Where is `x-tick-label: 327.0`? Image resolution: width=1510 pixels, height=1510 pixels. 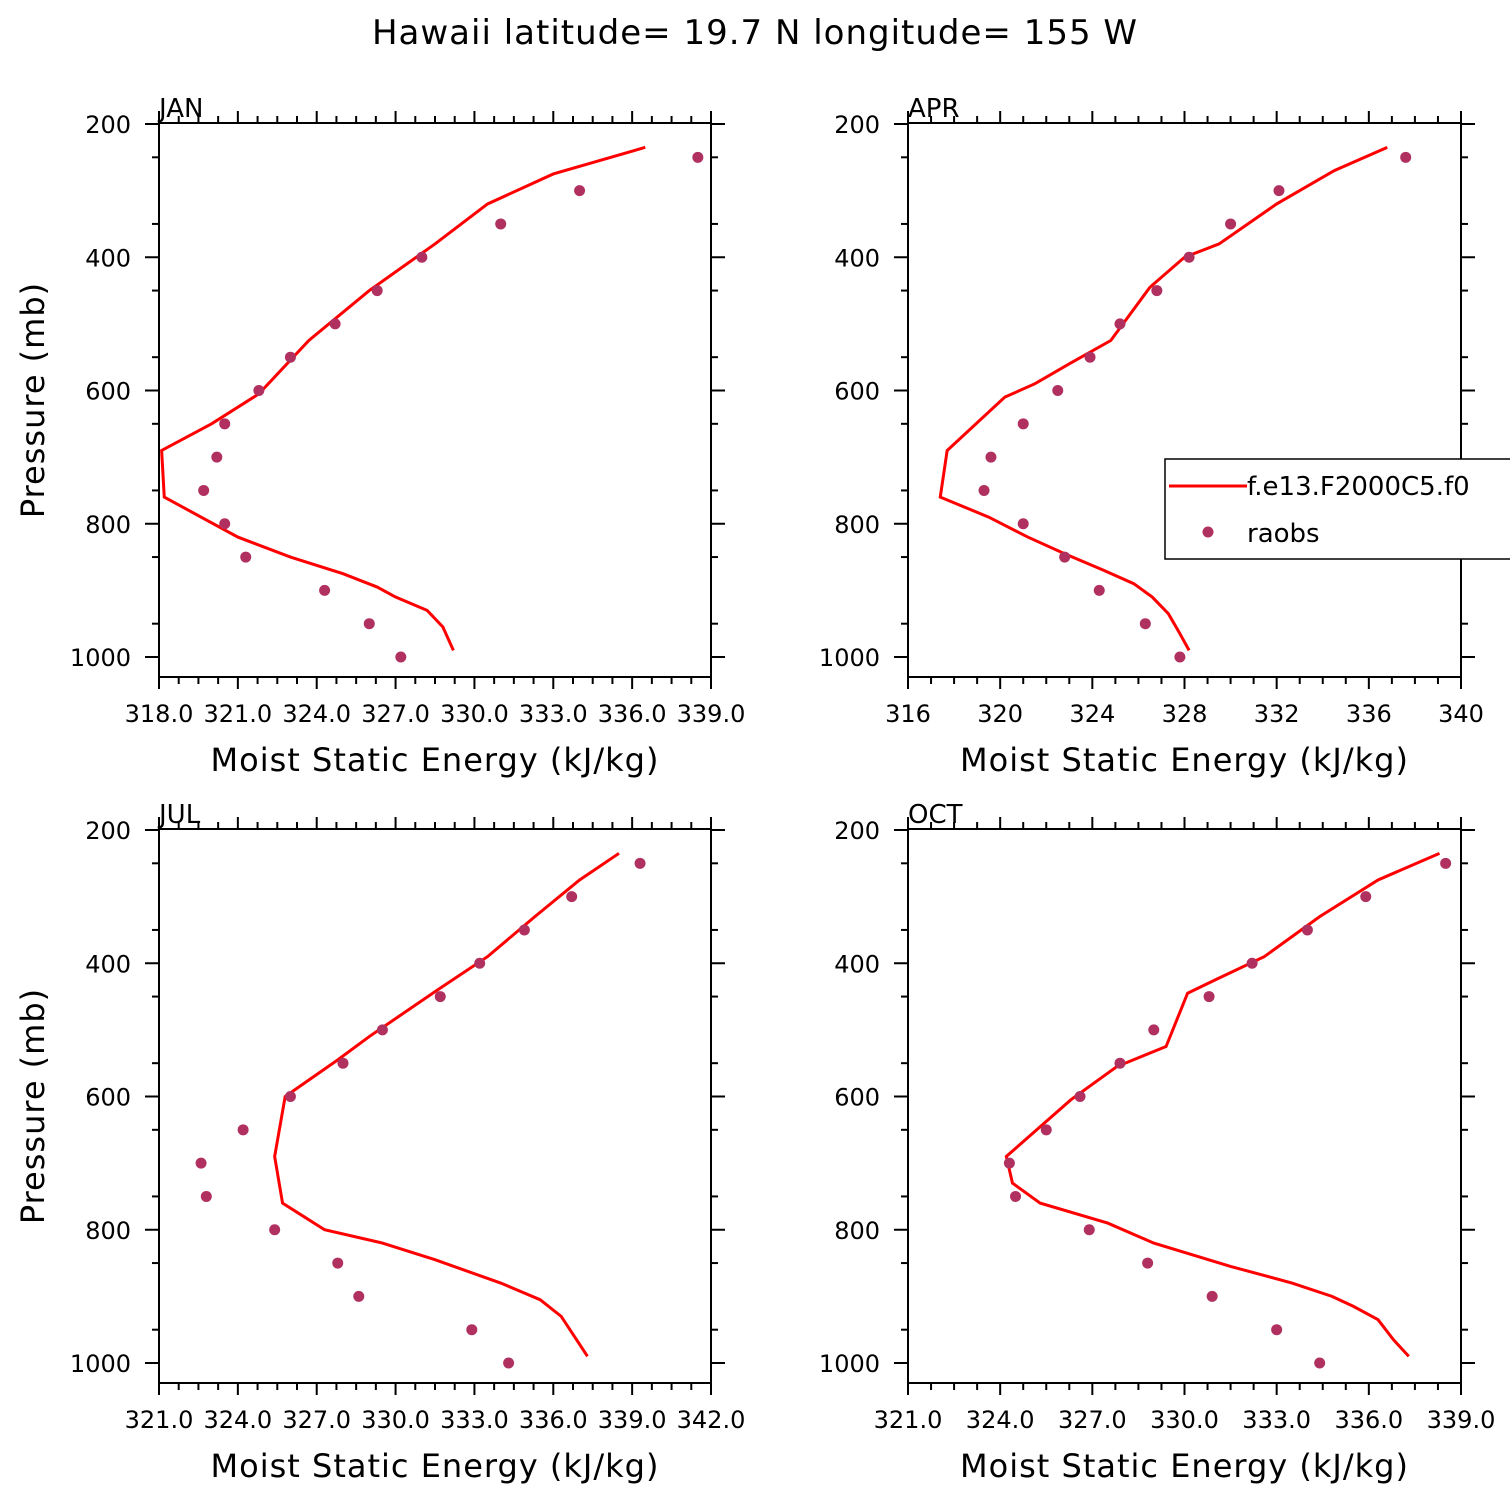
x-tick-label: 327.0 is located at coordinates (395, 714).